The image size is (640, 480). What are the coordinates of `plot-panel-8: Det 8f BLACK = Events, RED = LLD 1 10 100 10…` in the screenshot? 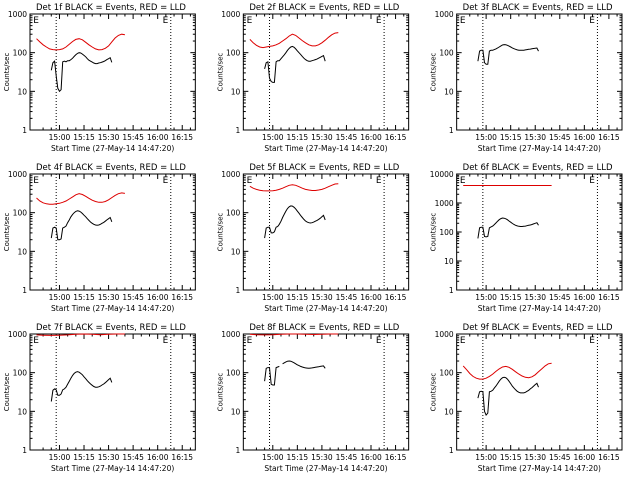 It's located at (313, 398).